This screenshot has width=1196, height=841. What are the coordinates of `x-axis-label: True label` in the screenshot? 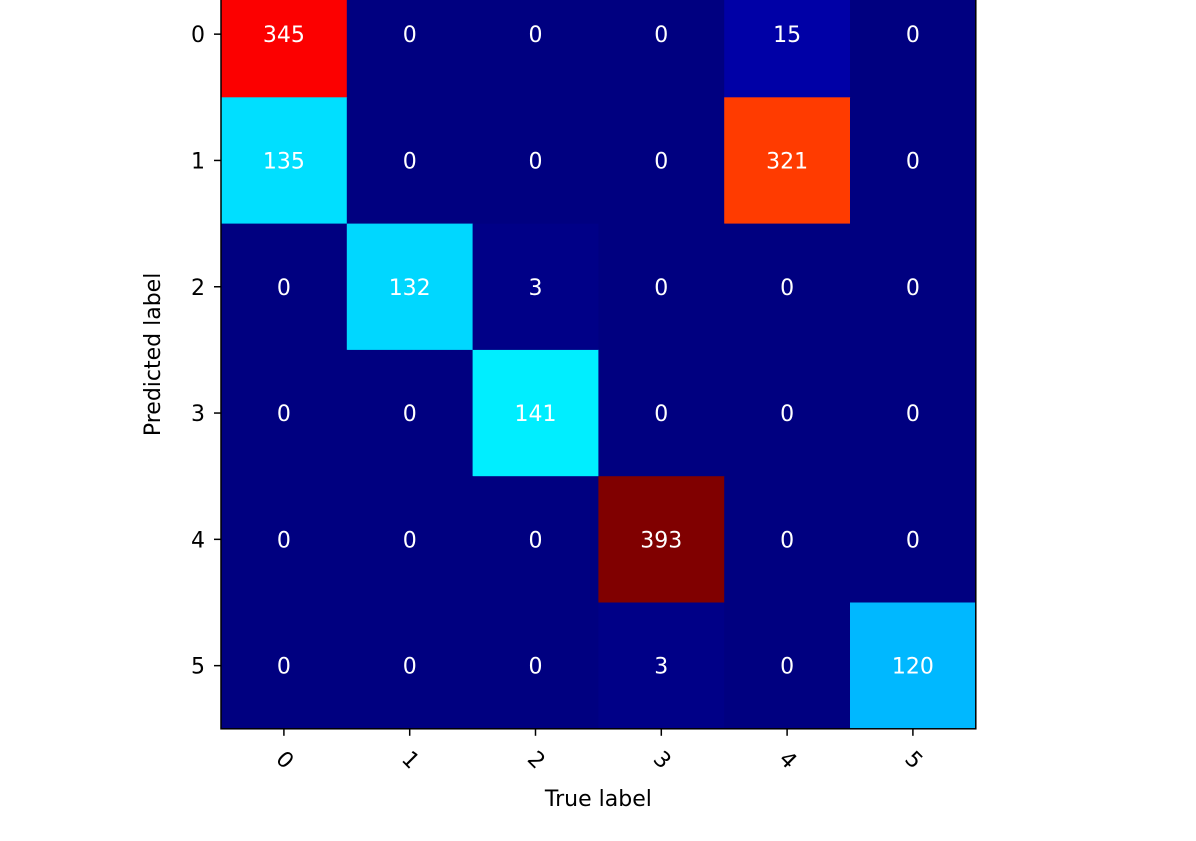 It's located at (598, 799).